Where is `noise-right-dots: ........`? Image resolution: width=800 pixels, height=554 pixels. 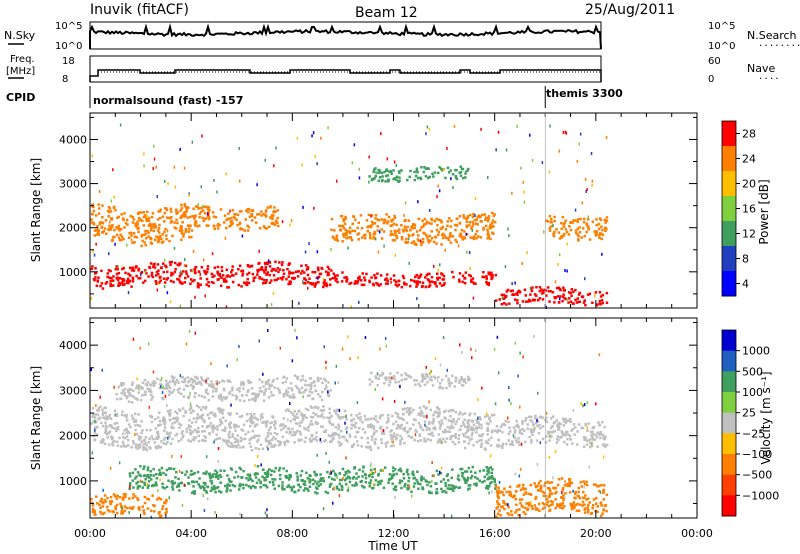
noise-right-dots: ........ is located at coordinates (779, 44).